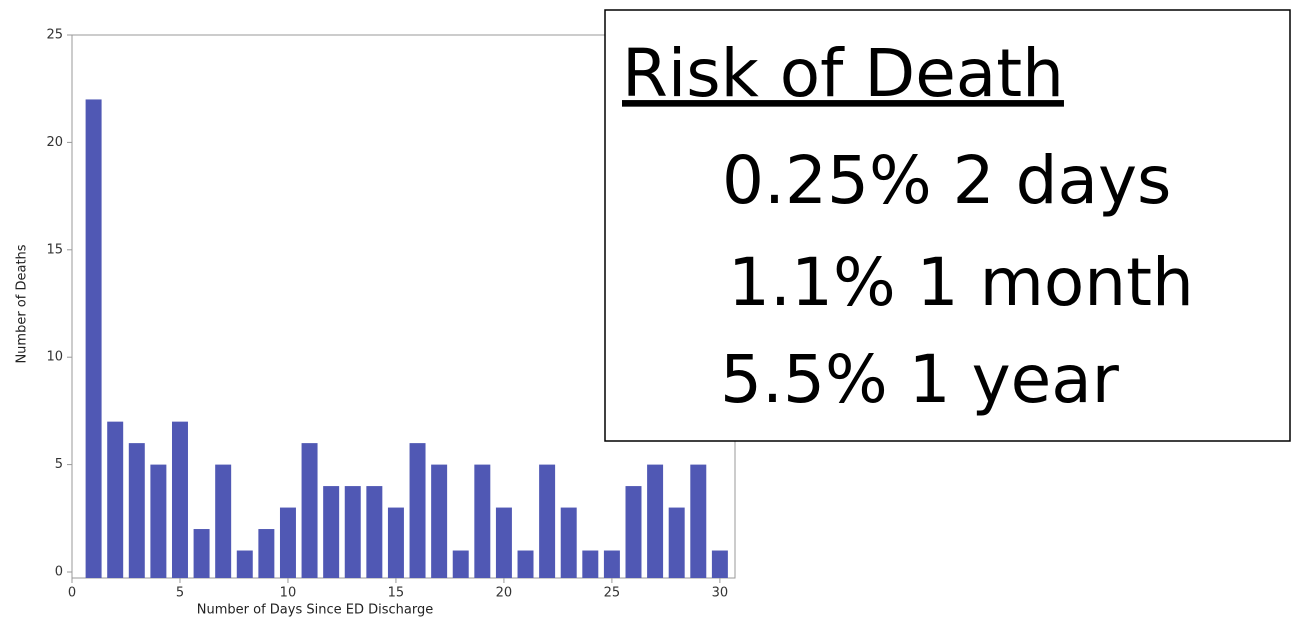  Describe the element at coordinates (396, 593) in the screenshot. I see `x-tick-label: 15` at that location.